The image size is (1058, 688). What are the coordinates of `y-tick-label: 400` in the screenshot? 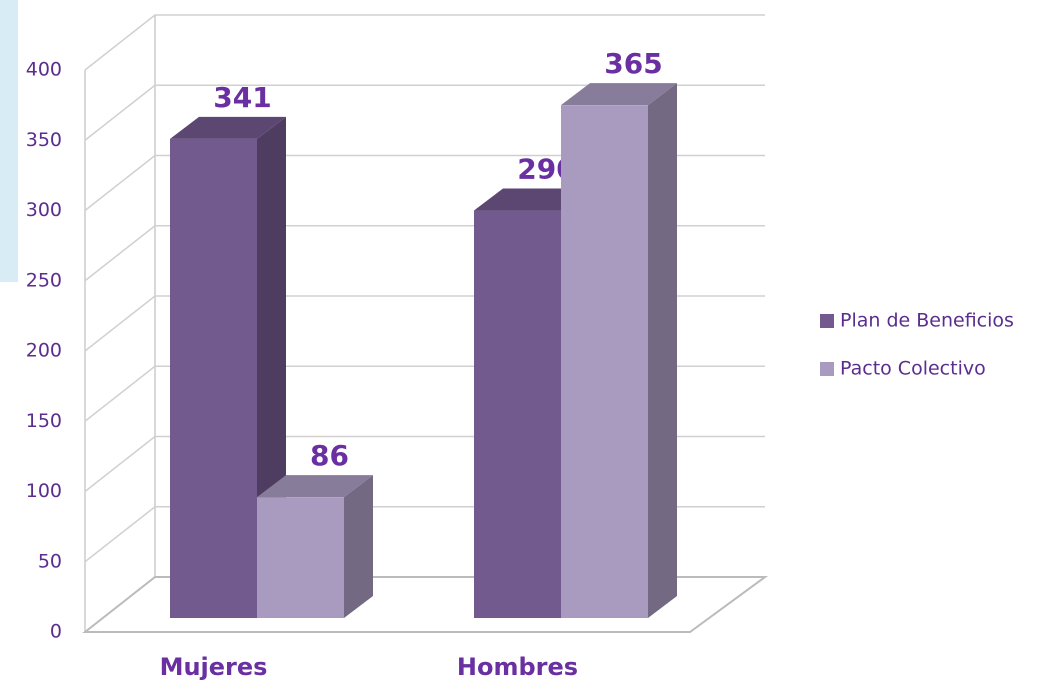 It's located at (44, 70).